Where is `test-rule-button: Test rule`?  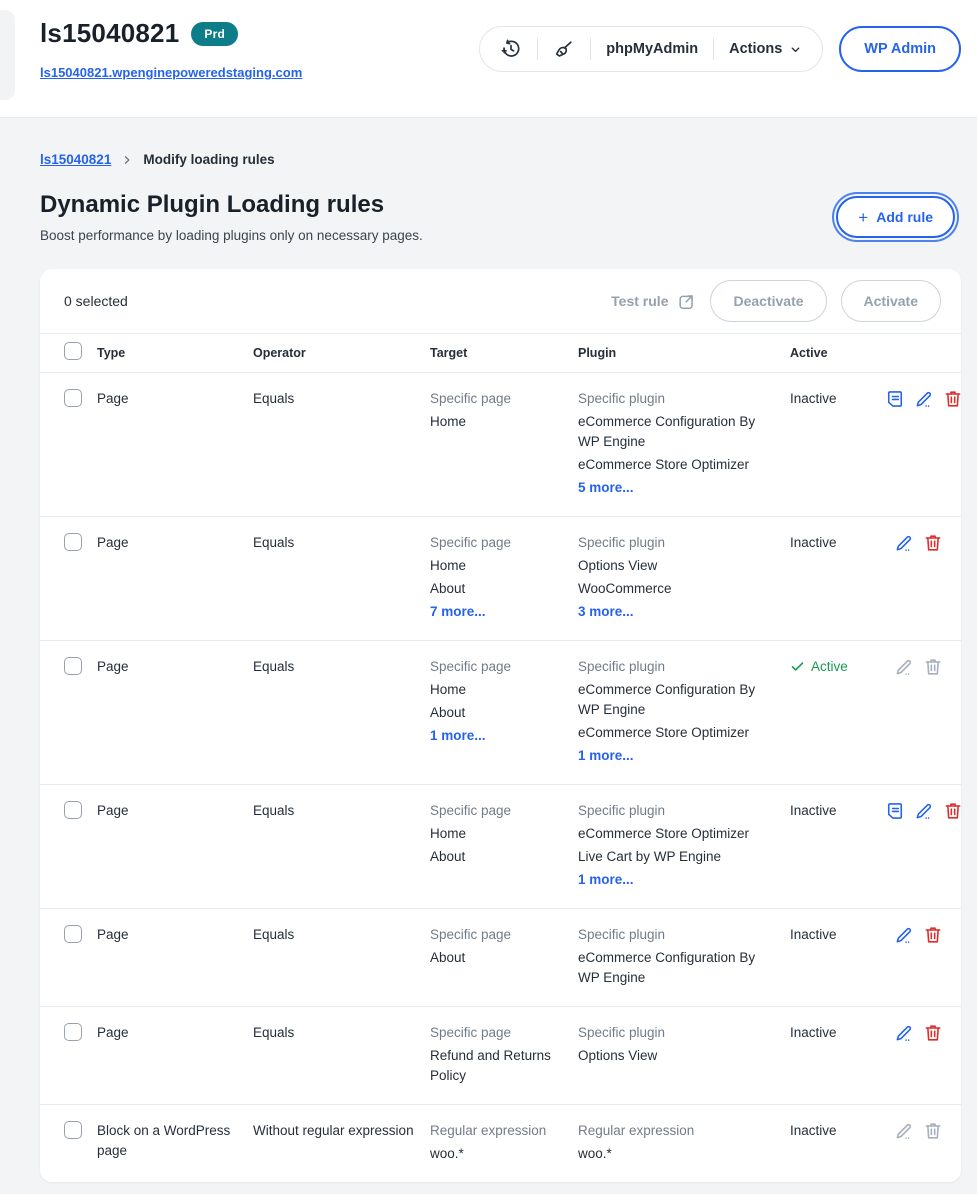 test-rule-button: Test rule is located at coordinates (653, 301).